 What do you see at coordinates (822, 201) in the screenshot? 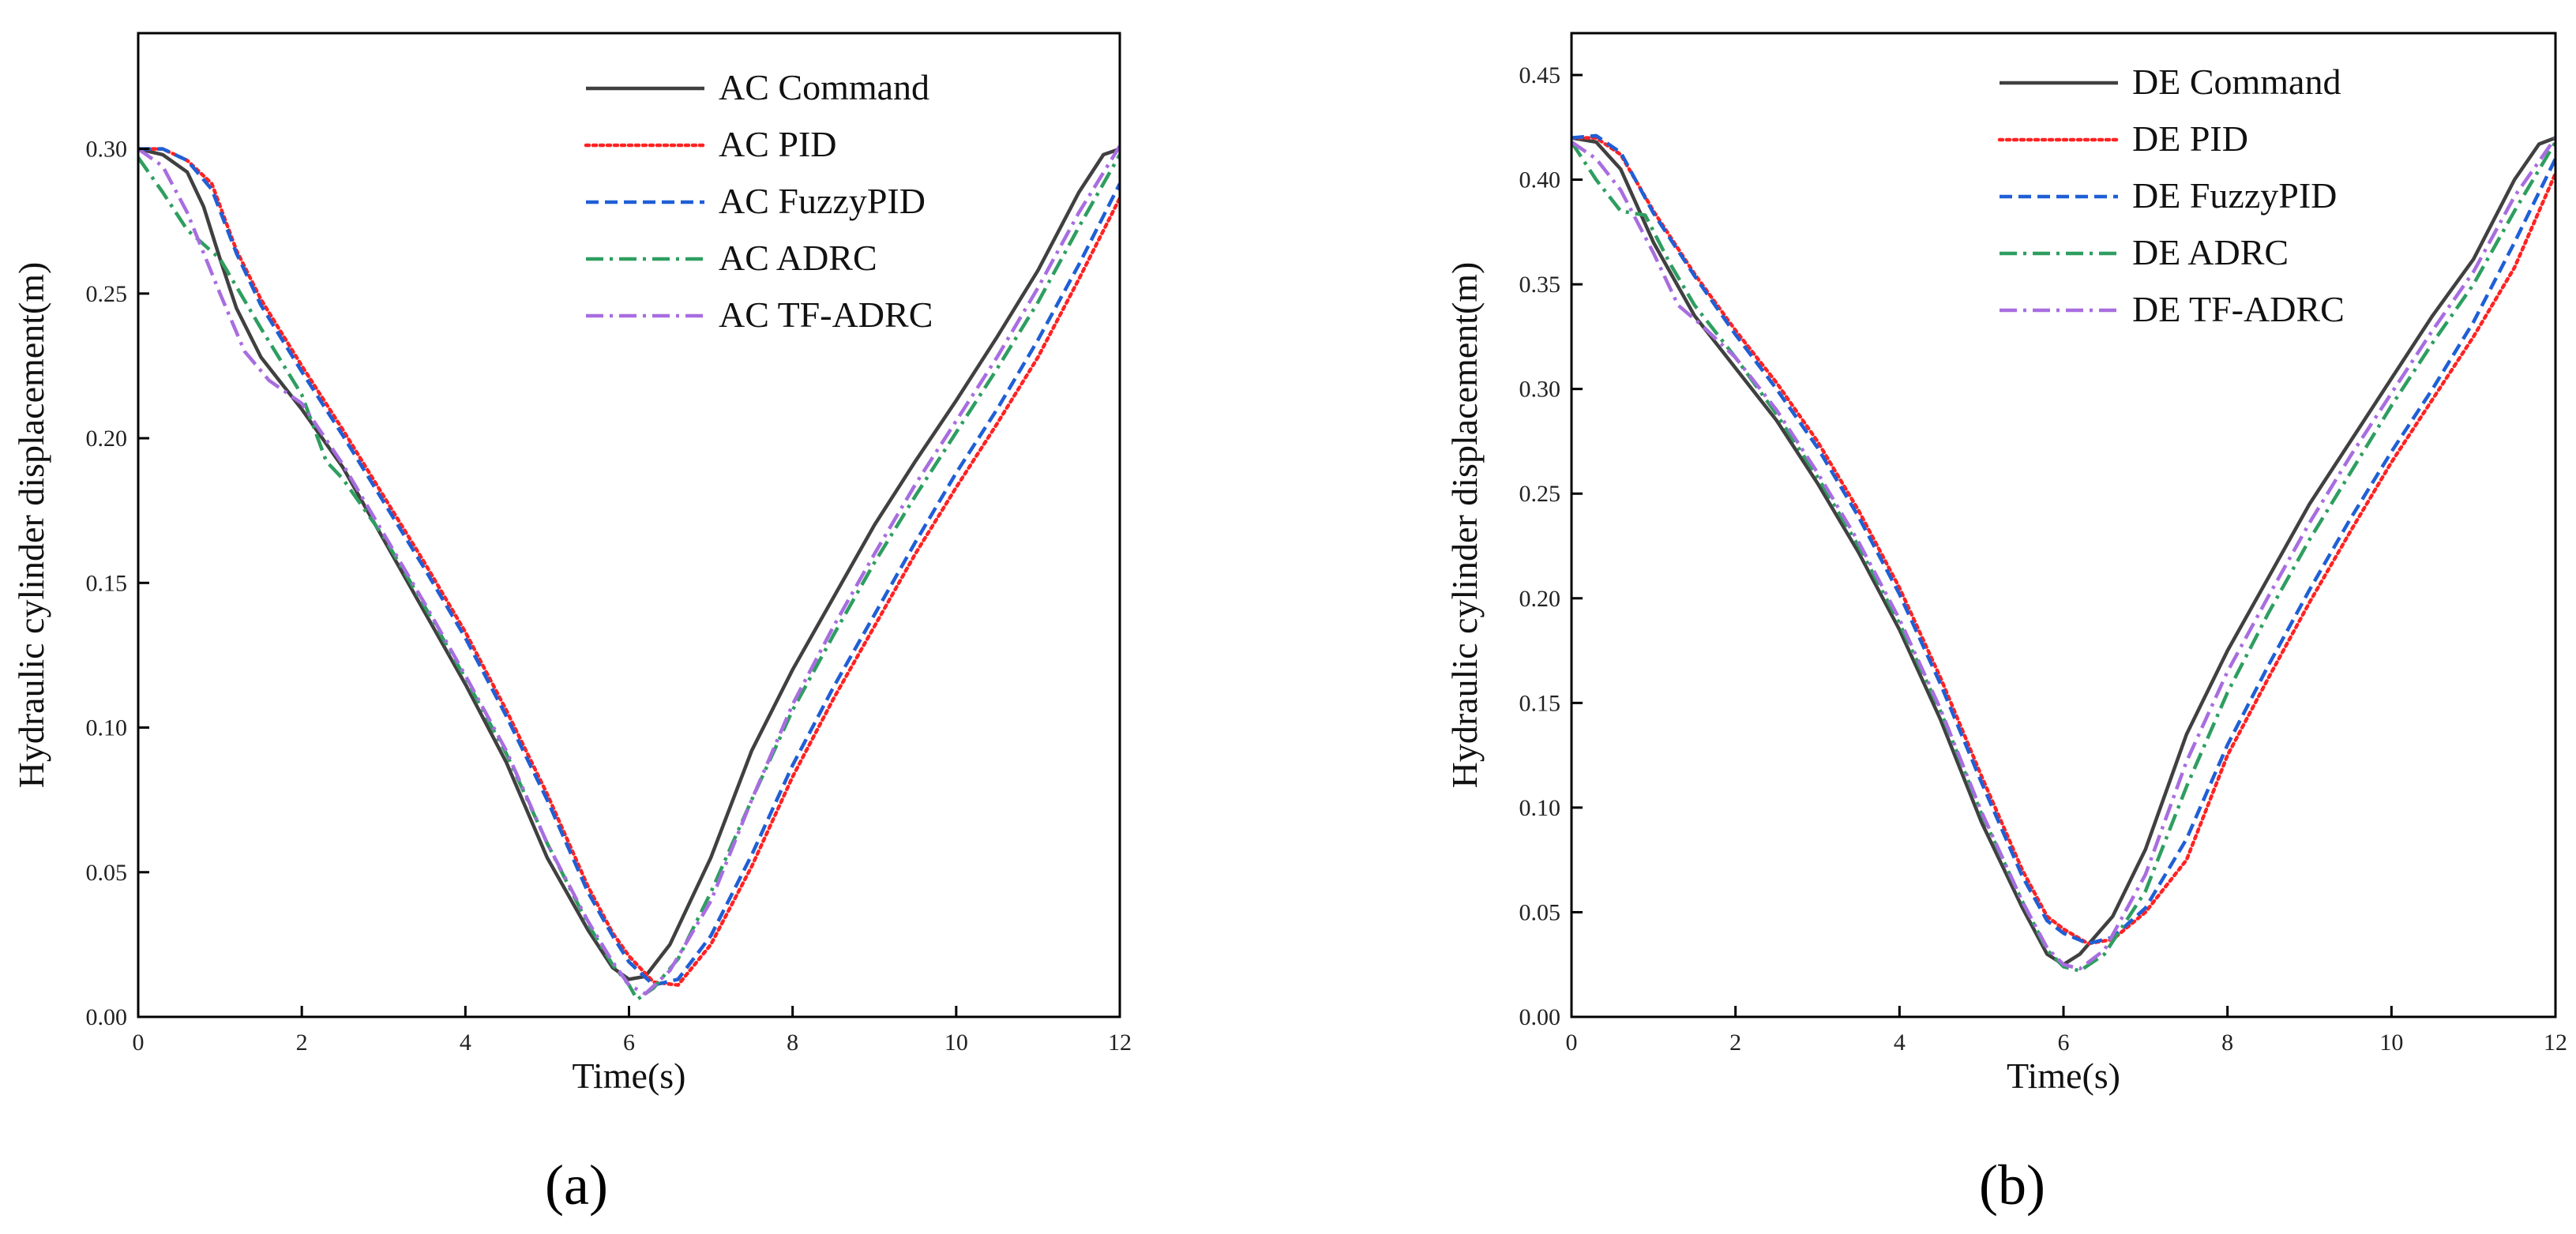
I see `legend-entry-label: AC FuzzyPID` at bounding box center [822, 201].